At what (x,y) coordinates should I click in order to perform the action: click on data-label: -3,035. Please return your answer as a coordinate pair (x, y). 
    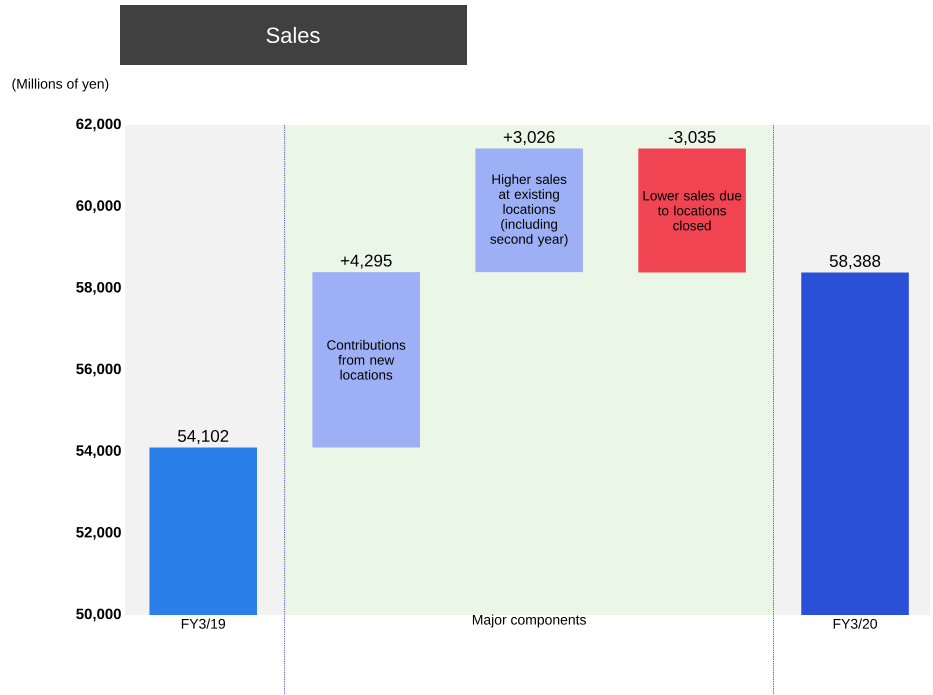
    Looking at the image, I should click on (692, 138).